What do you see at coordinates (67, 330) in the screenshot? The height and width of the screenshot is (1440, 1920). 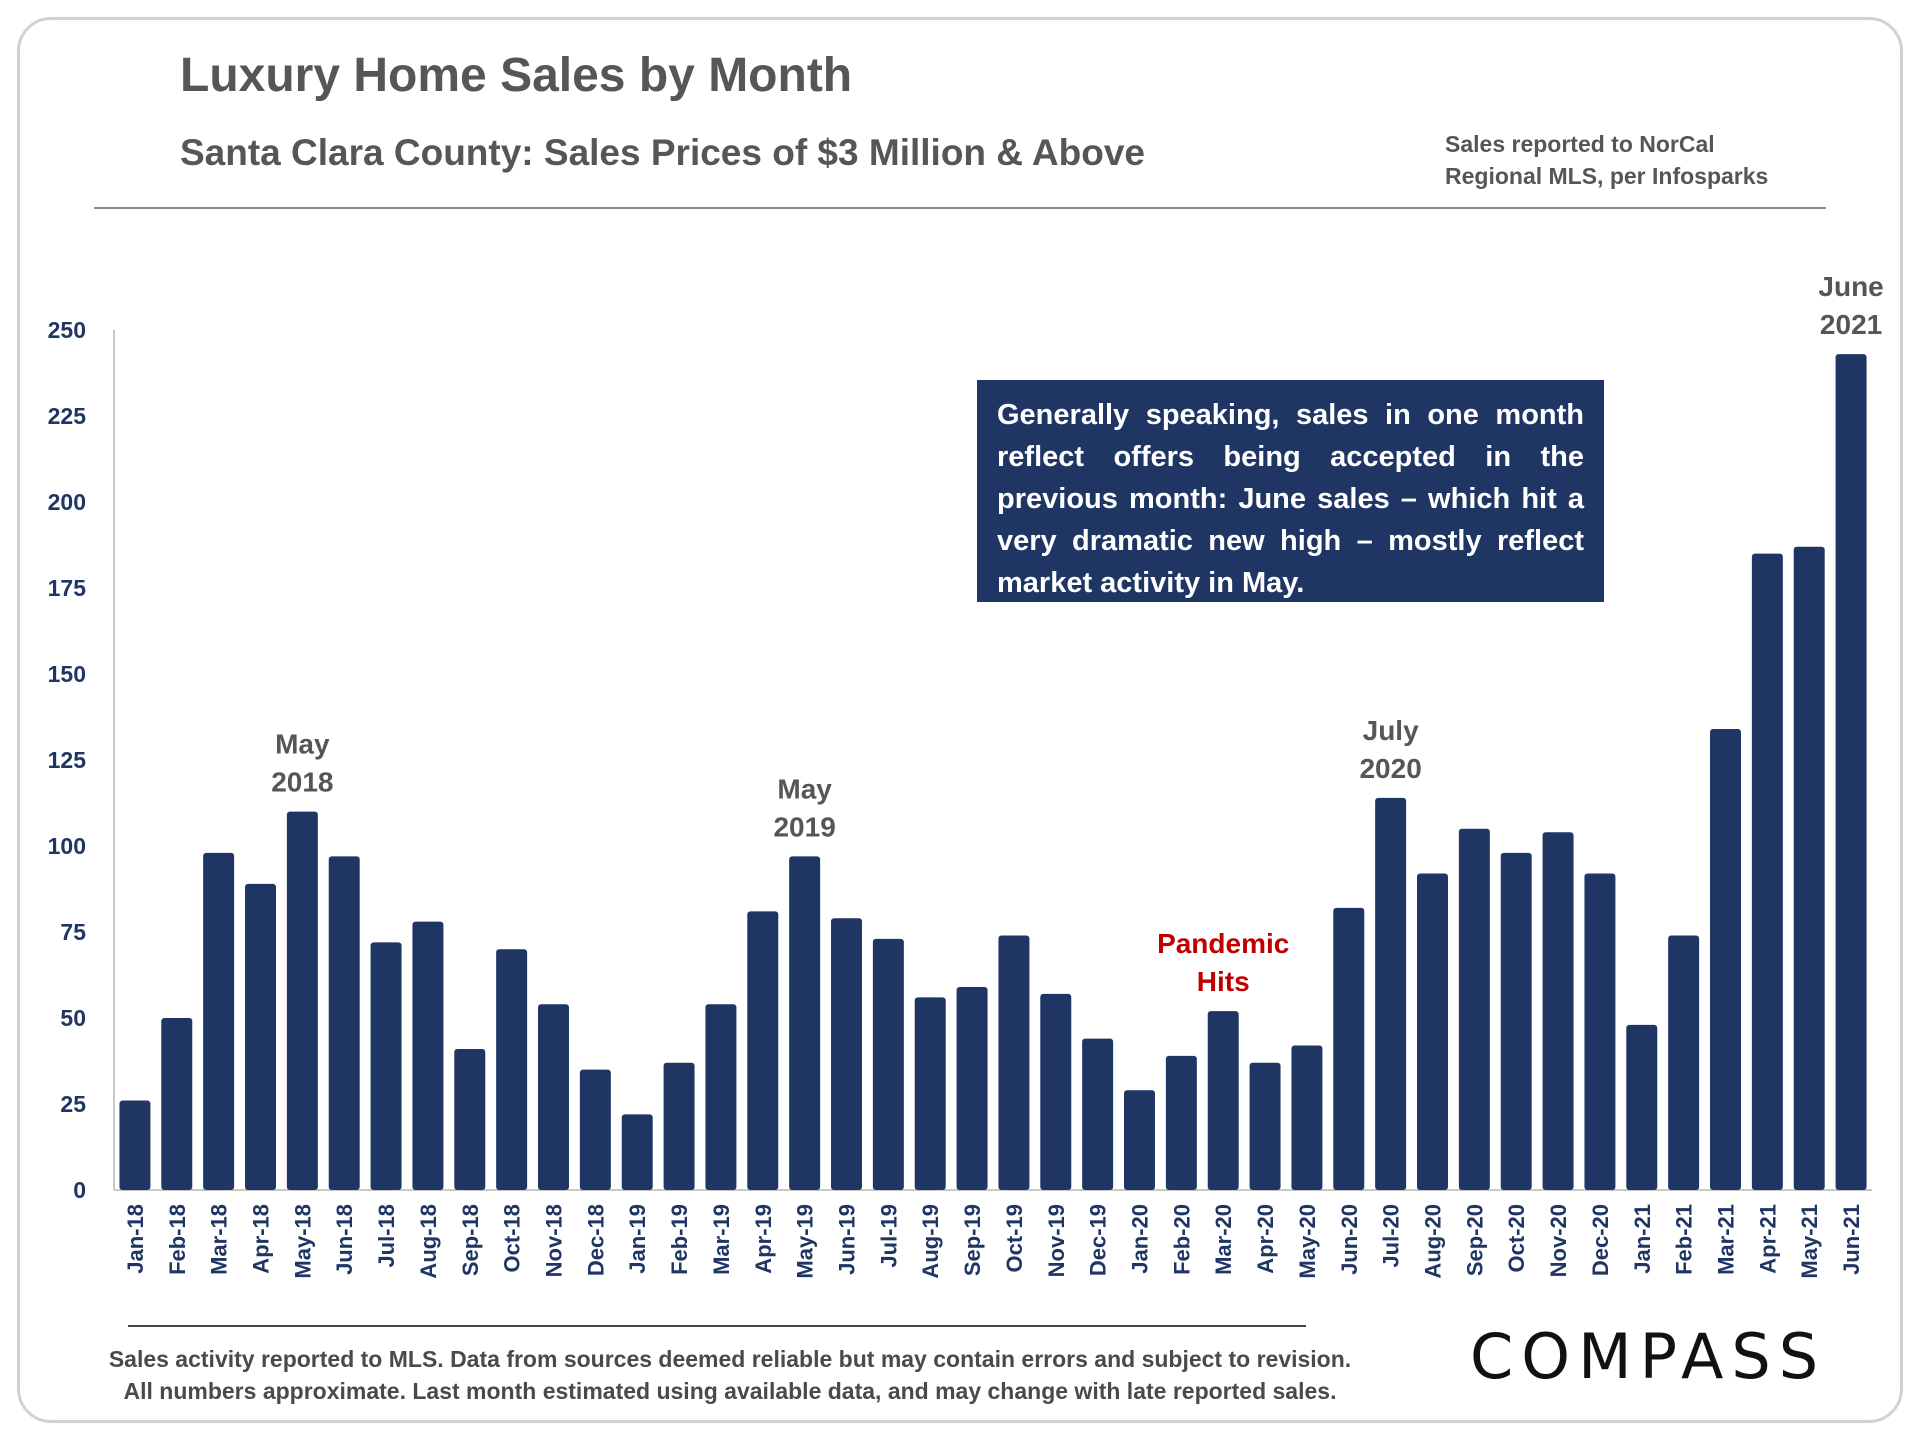 I see `y-tick-label: 250` at bounding box center [67, 330].